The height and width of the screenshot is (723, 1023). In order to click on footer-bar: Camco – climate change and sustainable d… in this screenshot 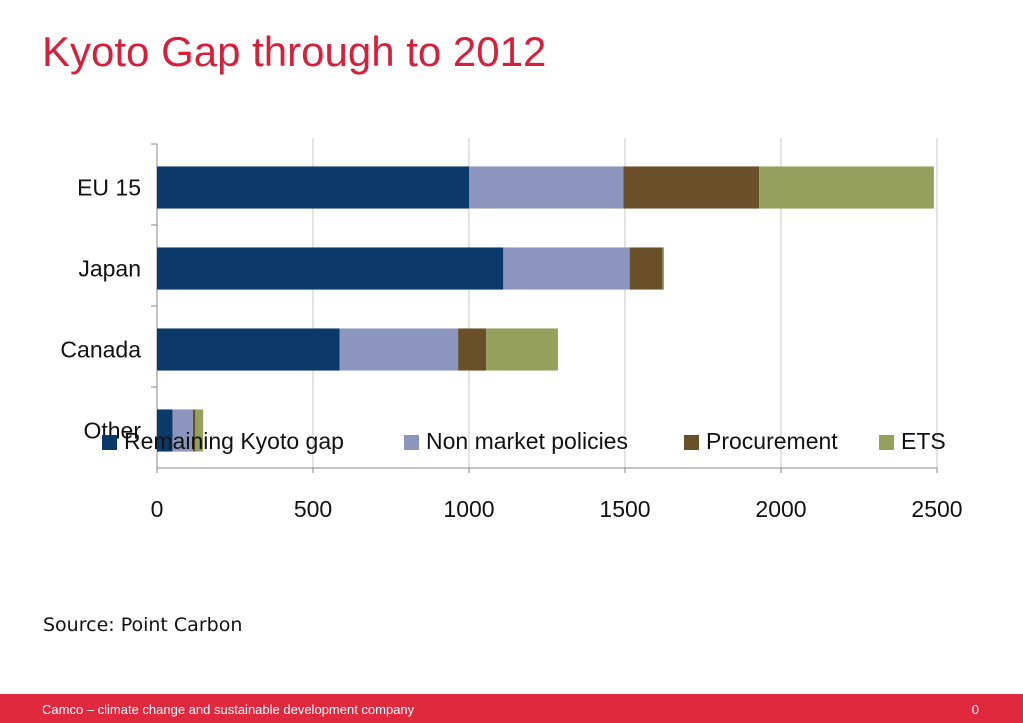, I will do `click(511, 708)`.